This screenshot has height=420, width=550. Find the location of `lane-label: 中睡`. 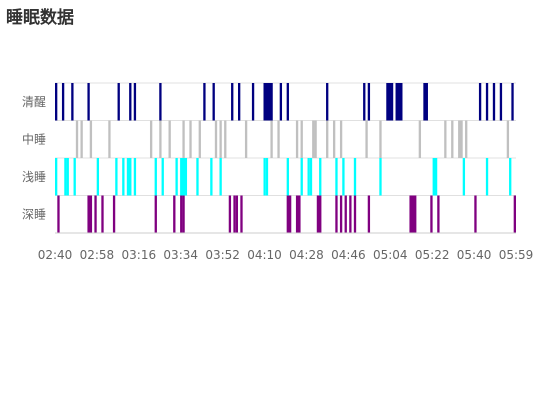

lane-label: 中睡 is located at coordinates (34, 138).